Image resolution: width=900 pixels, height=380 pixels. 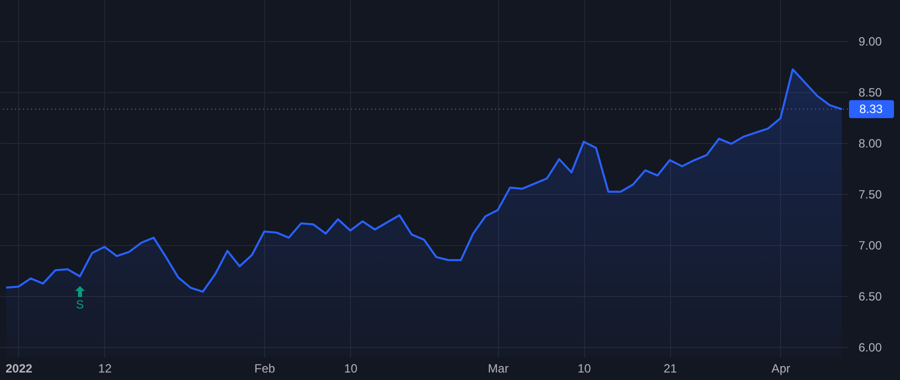 What do you see at coordinates (870, 296) in the screenshot?
I see `y-tick-label: 6.50` at bounding box center [870, 296].